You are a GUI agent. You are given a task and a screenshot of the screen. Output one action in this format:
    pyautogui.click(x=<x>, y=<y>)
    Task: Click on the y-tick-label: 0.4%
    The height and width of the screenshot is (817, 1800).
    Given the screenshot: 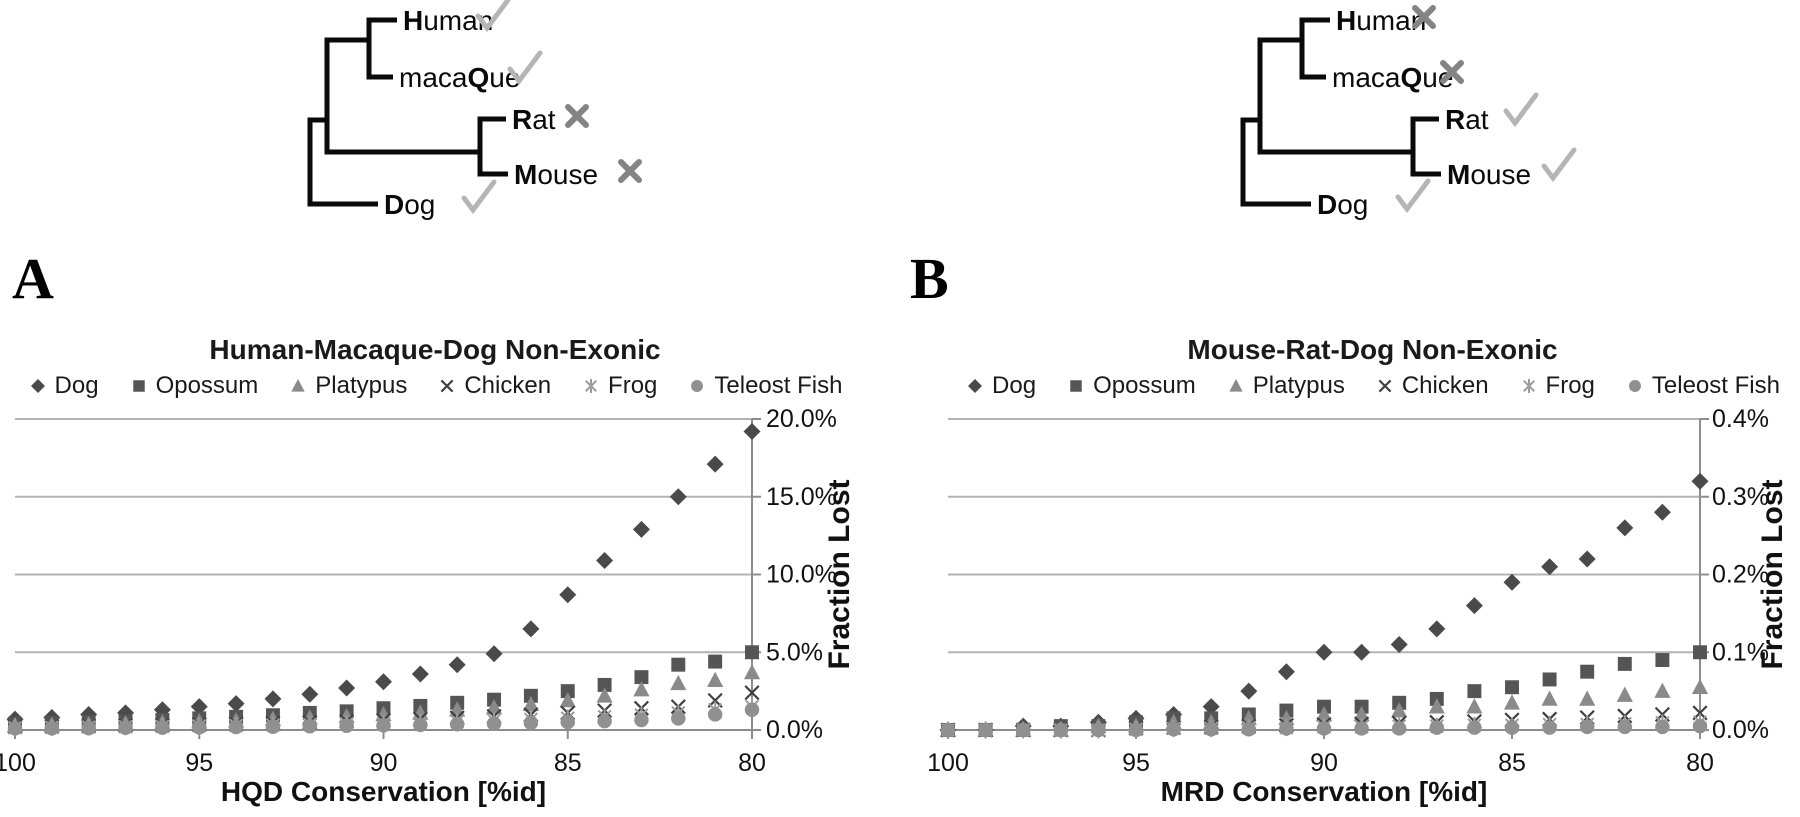 What is the action you would take?
    pyautogui.click(x=1740, y=419)
    